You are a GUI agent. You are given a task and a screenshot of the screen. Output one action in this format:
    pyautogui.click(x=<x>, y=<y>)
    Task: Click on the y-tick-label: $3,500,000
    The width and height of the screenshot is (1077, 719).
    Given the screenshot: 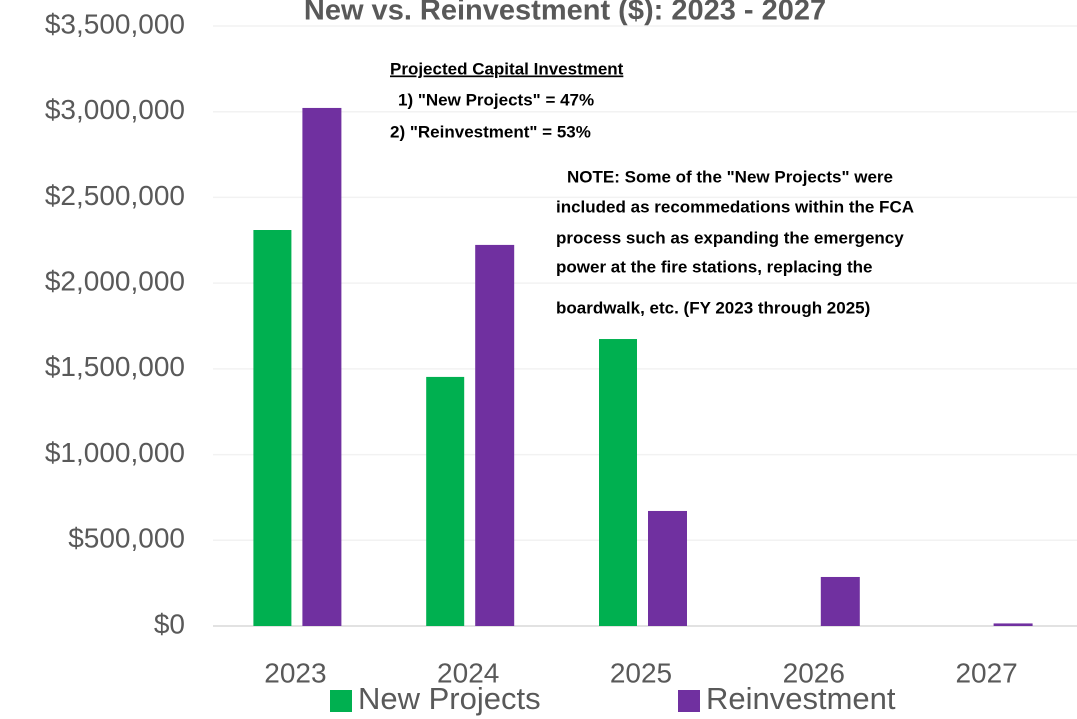 What is the action you would take?
    pyautogui.click(x=115, y=23)
    